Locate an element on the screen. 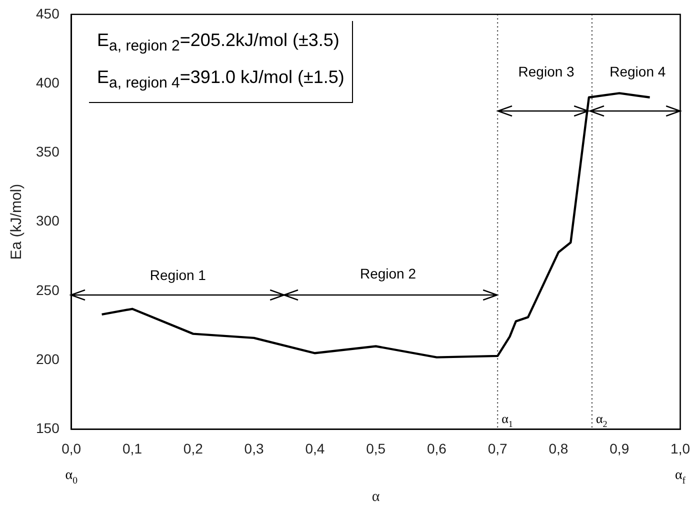 The image size is (696, 508). annotation: Region 1 is located at coordinates (178, 274).